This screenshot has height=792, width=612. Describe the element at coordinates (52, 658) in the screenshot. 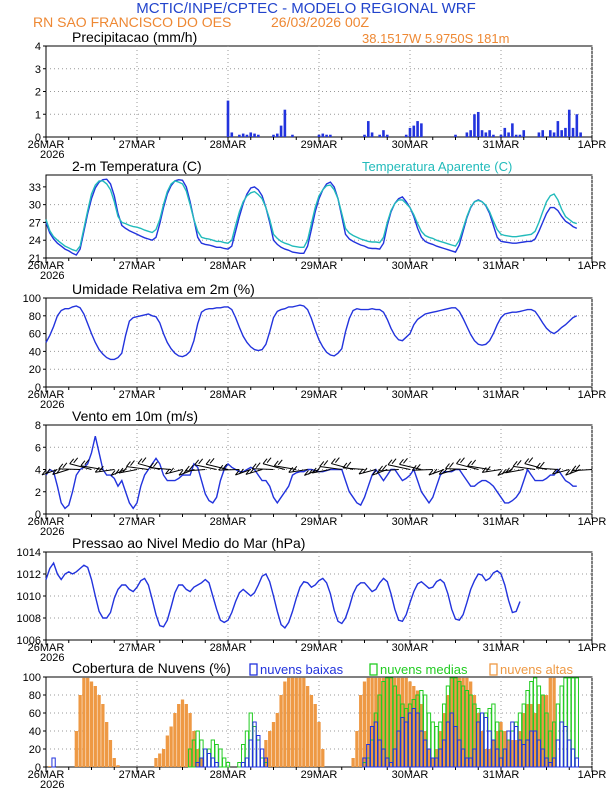

I see `pres-year-label: 2026` at that location.